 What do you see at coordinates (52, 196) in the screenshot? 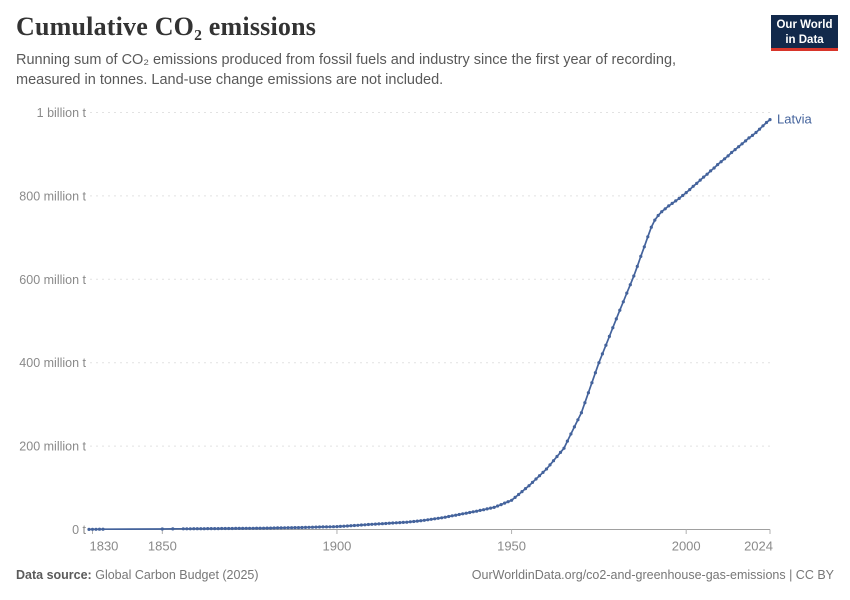
I see `y-axis-tick-label: 800 million t` at bounding box center [52, 196].